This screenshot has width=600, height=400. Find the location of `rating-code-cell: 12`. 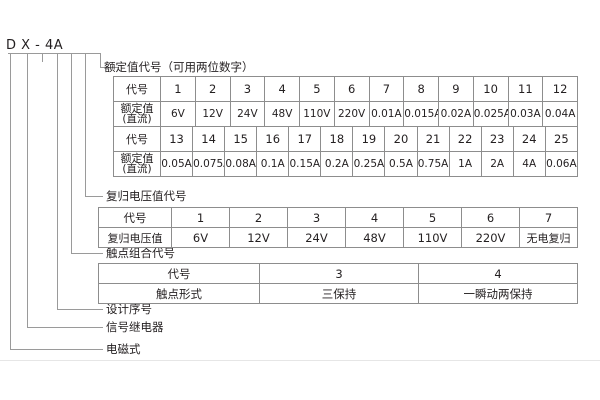

rating-code-cell: 12 is located at coordinates (560, 89).